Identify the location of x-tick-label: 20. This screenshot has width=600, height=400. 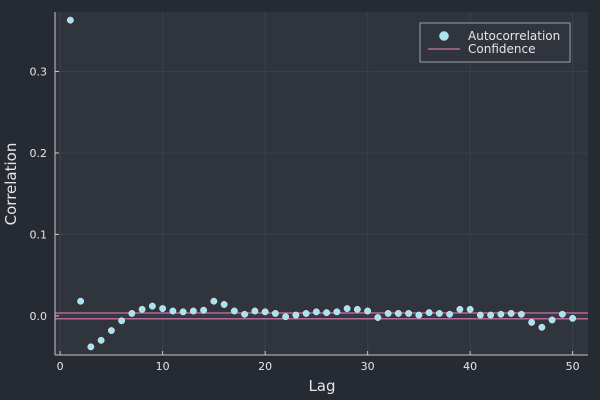
(265, 366).